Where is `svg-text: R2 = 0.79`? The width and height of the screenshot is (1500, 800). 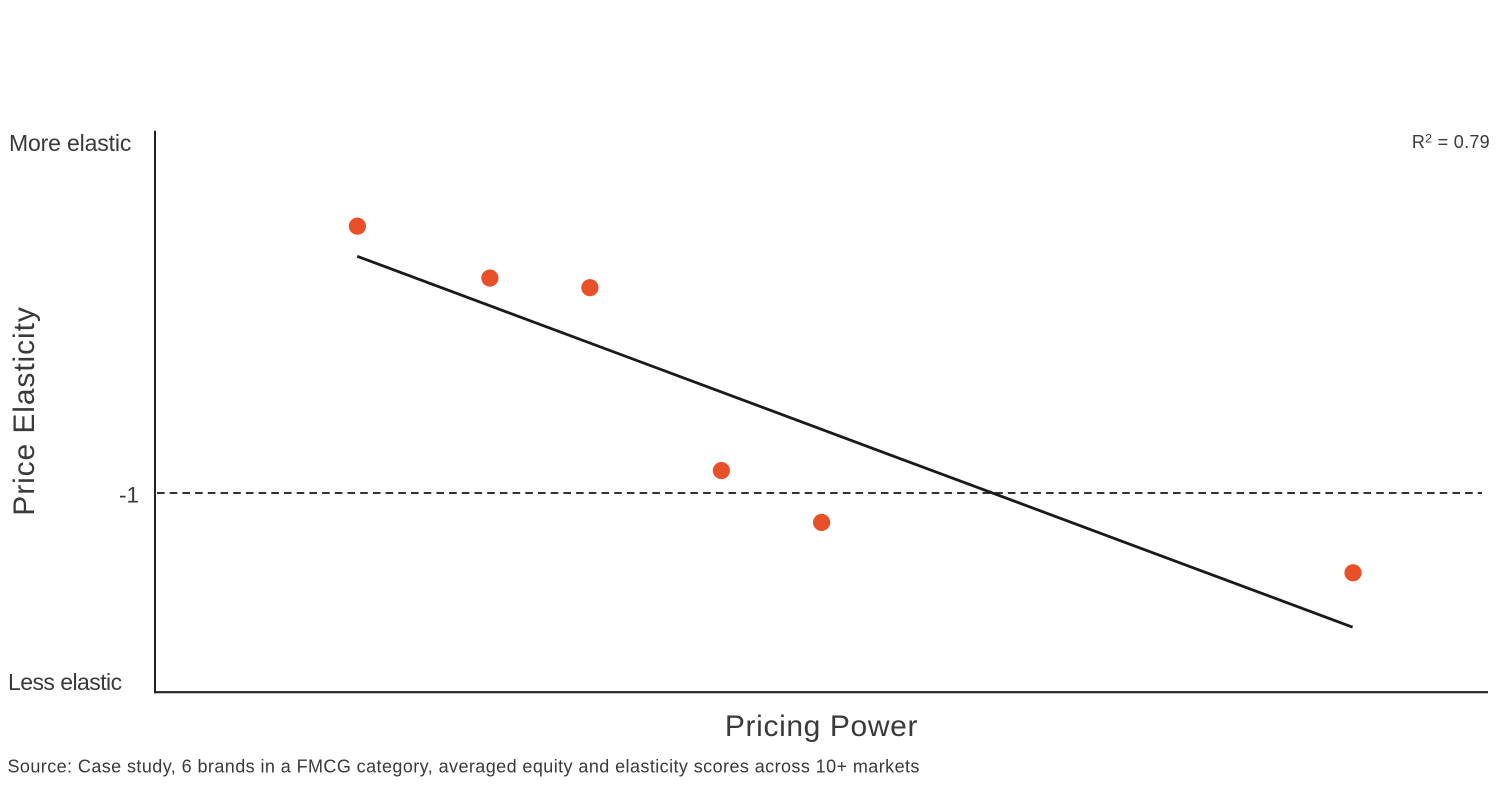
svg-text: R2 = 0.79 is located at coordinates (1451, 141).